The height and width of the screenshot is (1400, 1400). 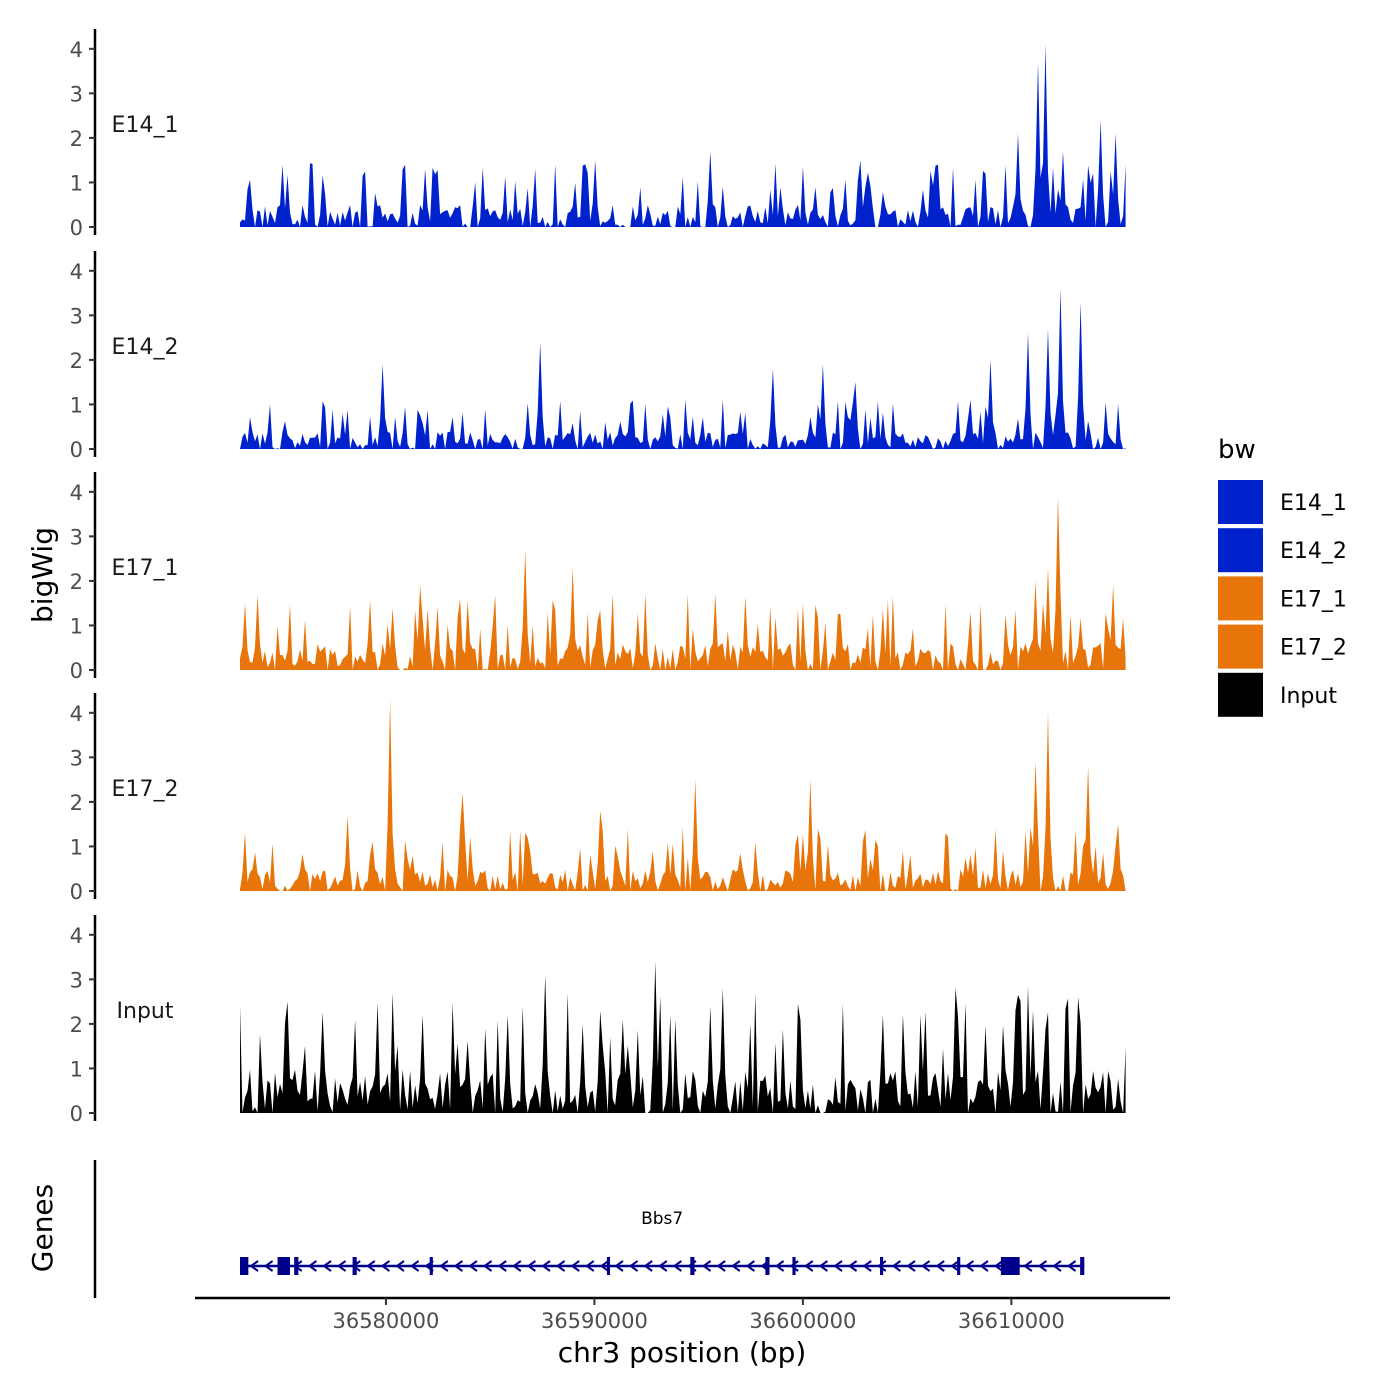 I want to click on track-Input: 0 1 2 3 4 Input, so click(x=598, y=1020).